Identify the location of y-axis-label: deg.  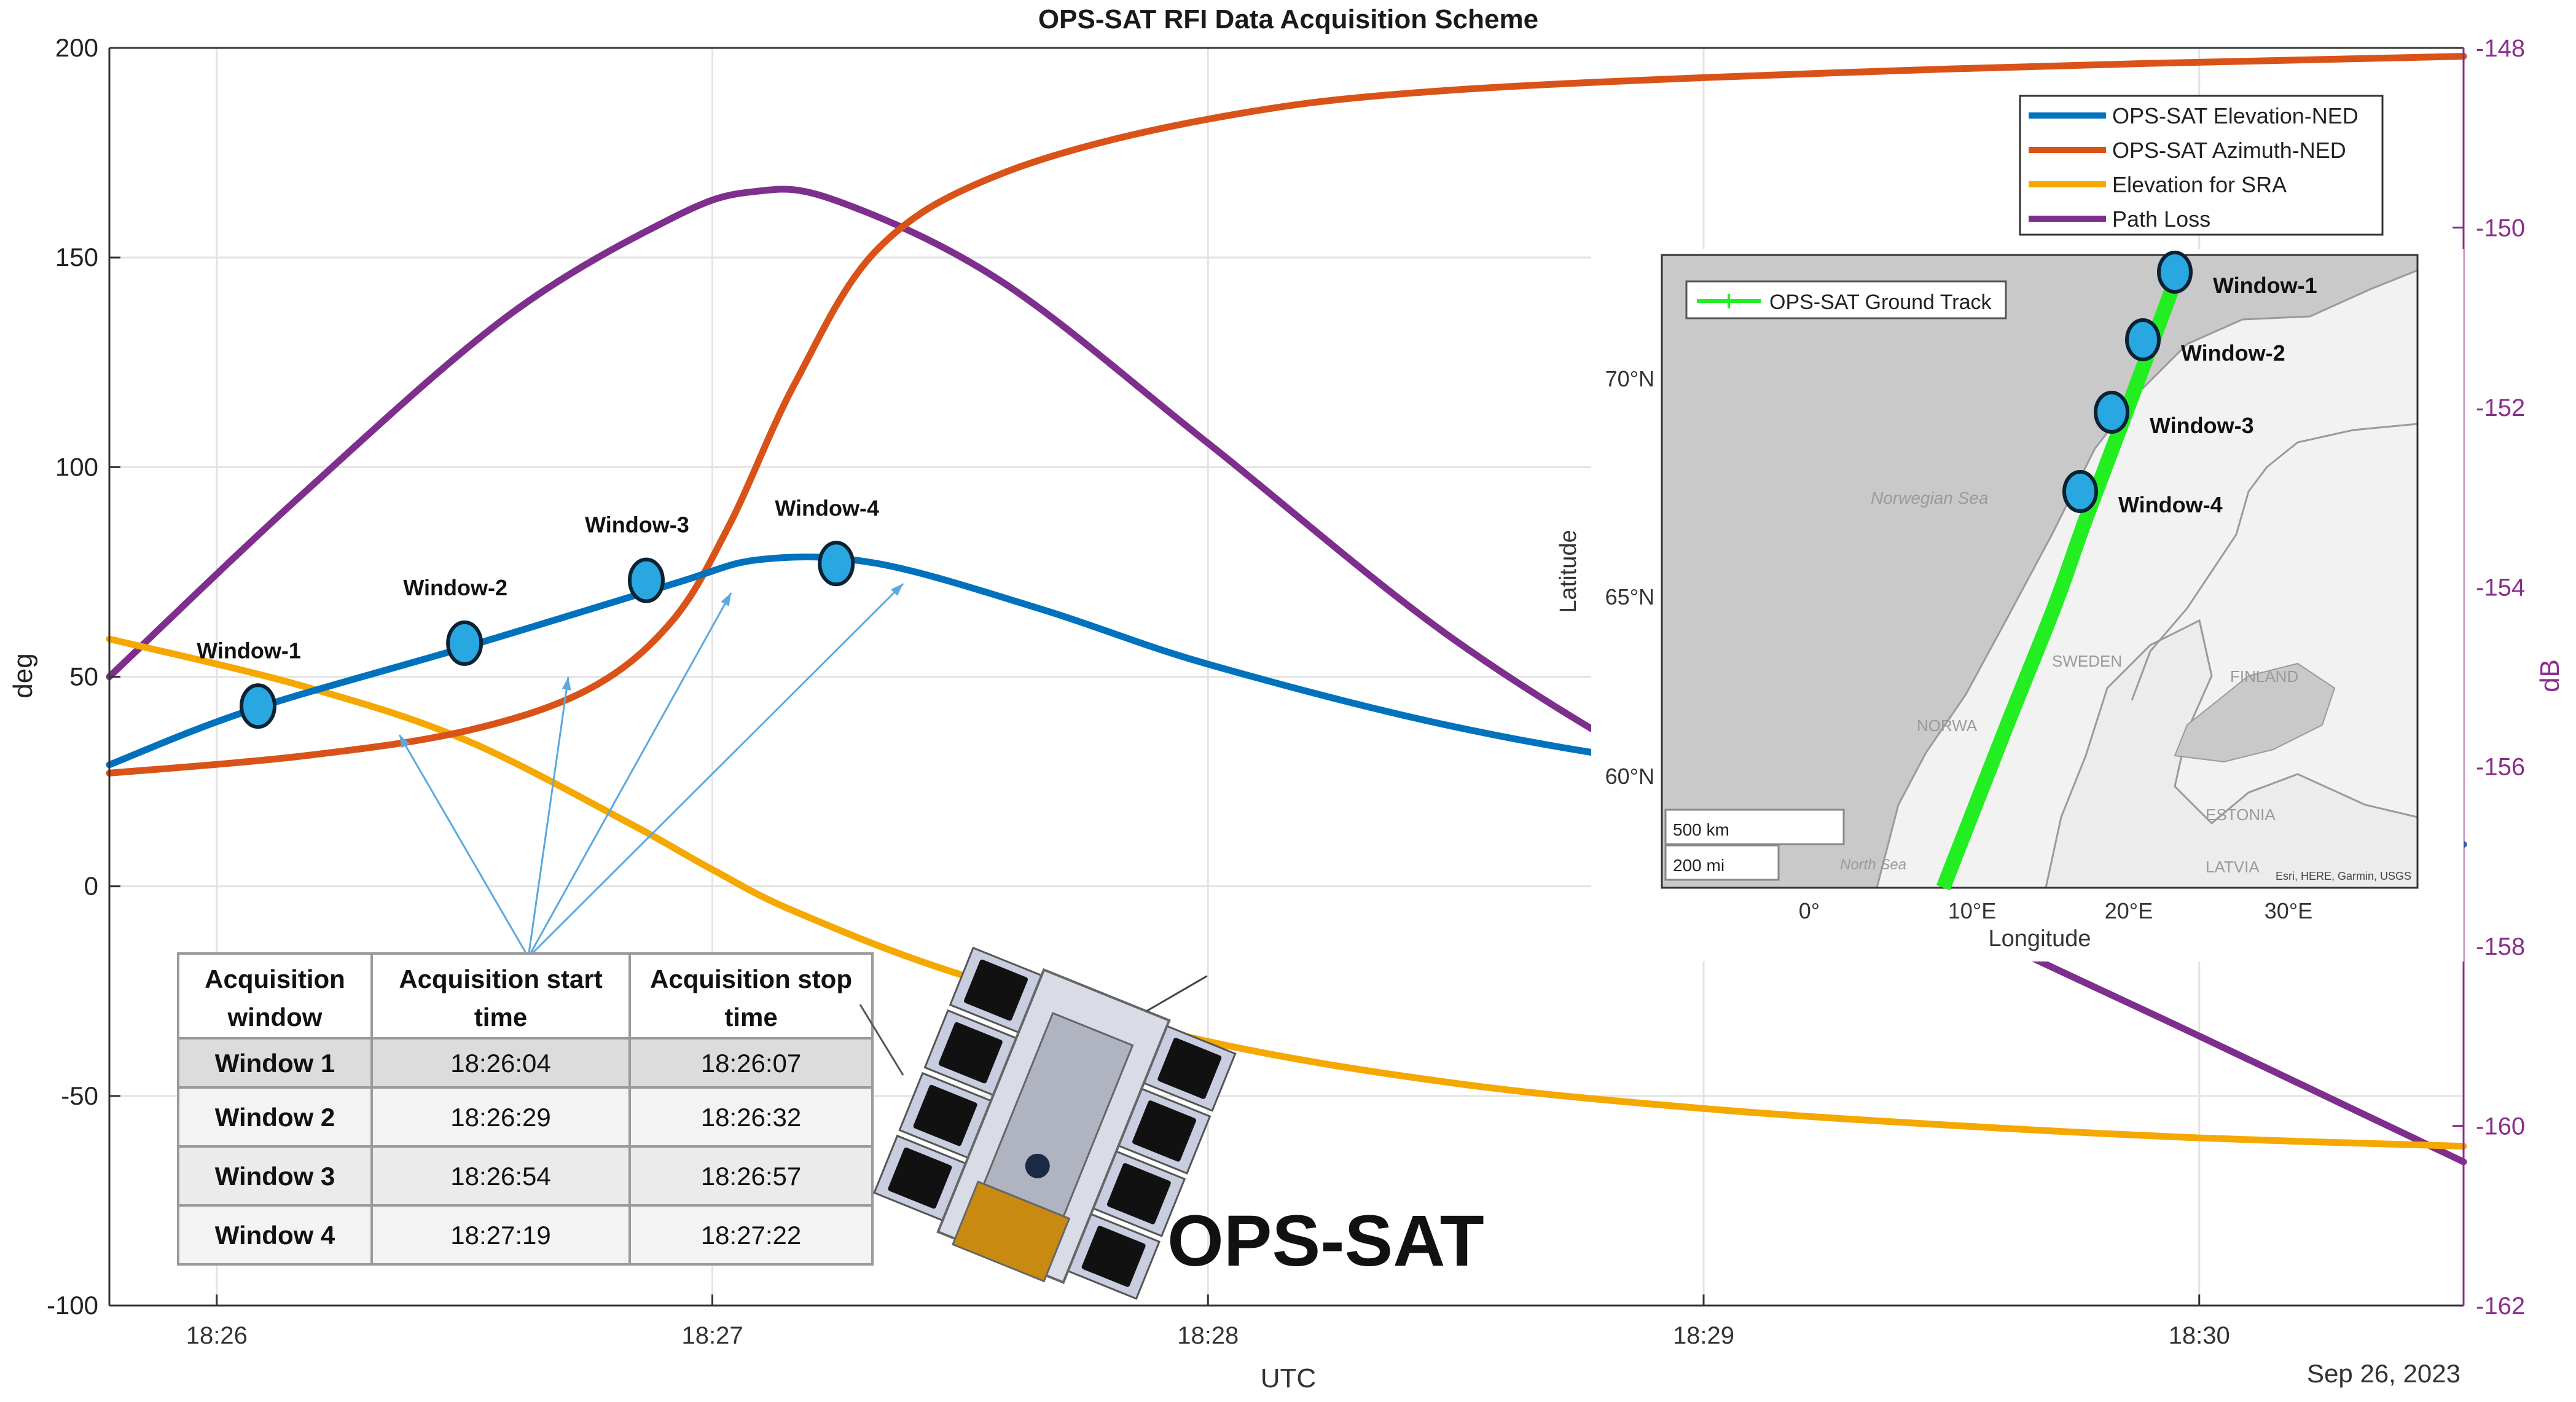
(23, 675).